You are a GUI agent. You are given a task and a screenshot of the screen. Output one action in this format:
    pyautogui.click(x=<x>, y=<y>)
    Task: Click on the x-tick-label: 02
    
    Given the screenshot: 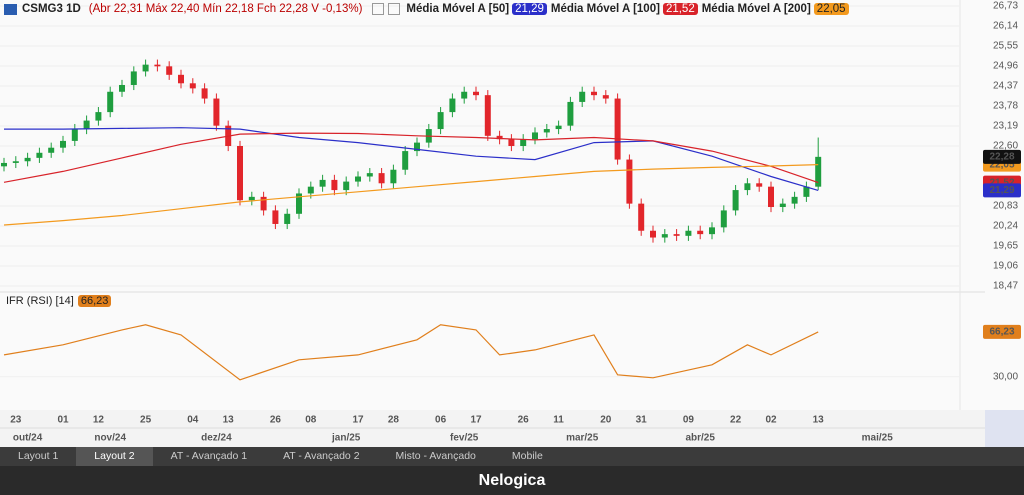 What is the action you would take?
    pyautogui.click(x=771, y=420)
    